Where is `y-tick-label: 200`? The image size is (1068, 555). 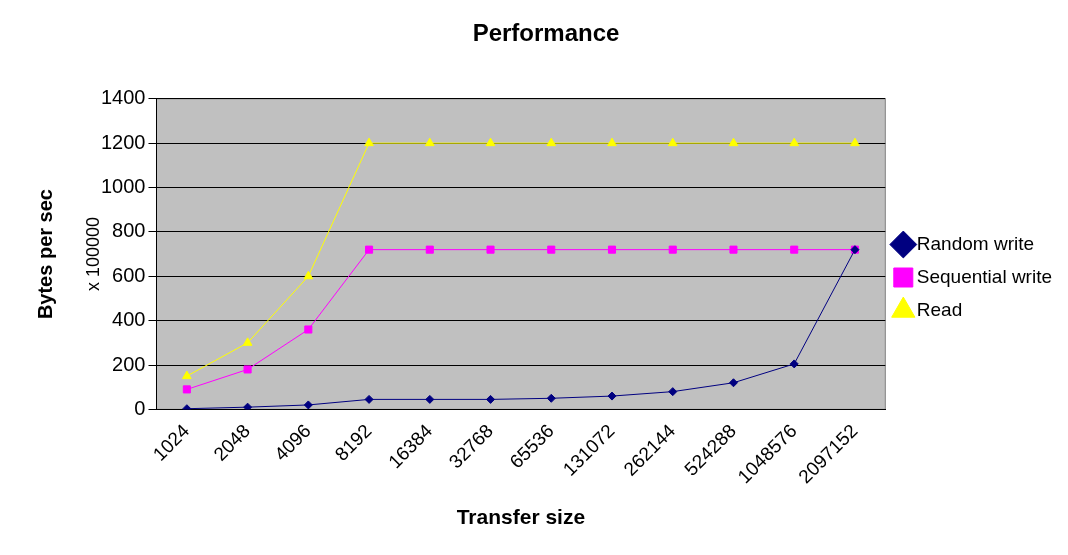 y-tick-label: 200 is located at coordinates (129, 363).